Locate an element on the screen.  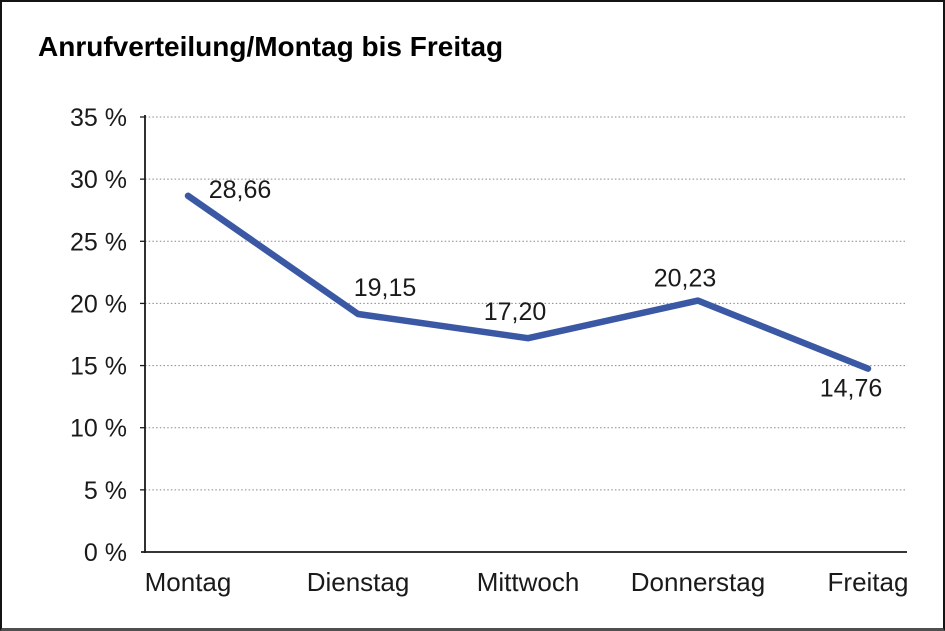
x-category-label: Montag is located at coordinates (188, 582).